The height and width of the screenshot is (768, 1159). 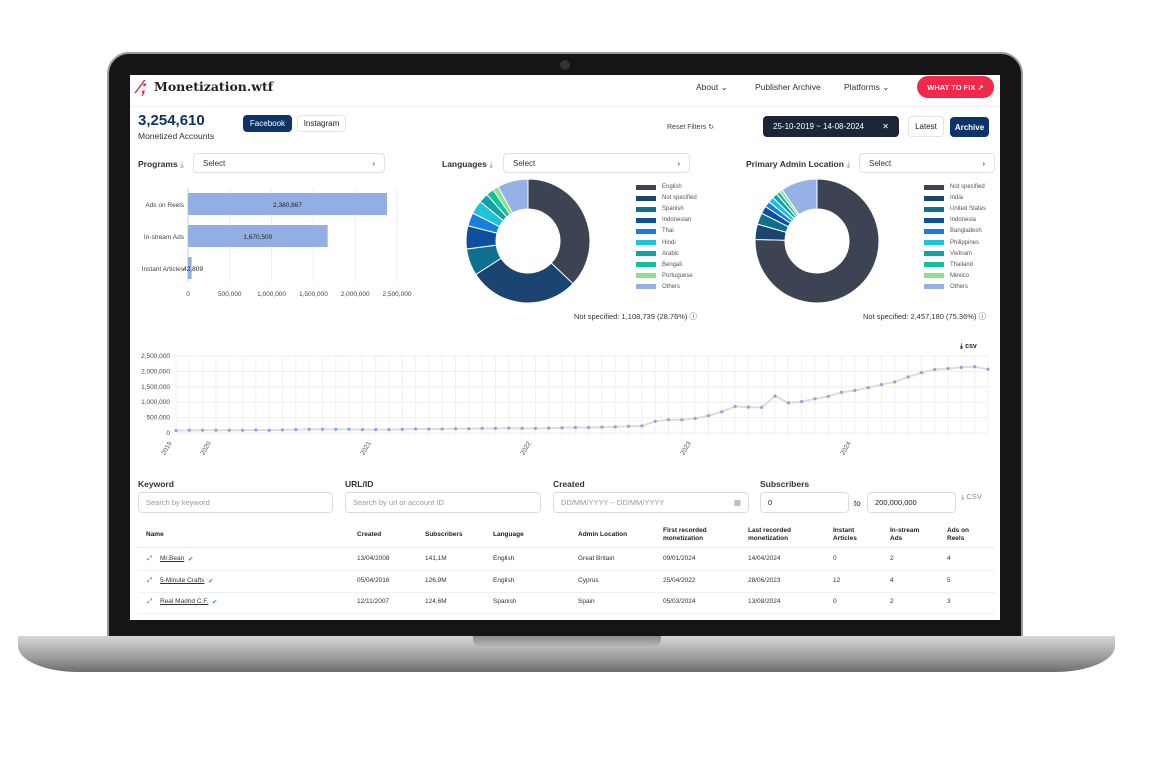 What do you see at coordinates (215, 602) in the screenshot?
I see `verified-icon: ✔` at bounding box center [215, 602].